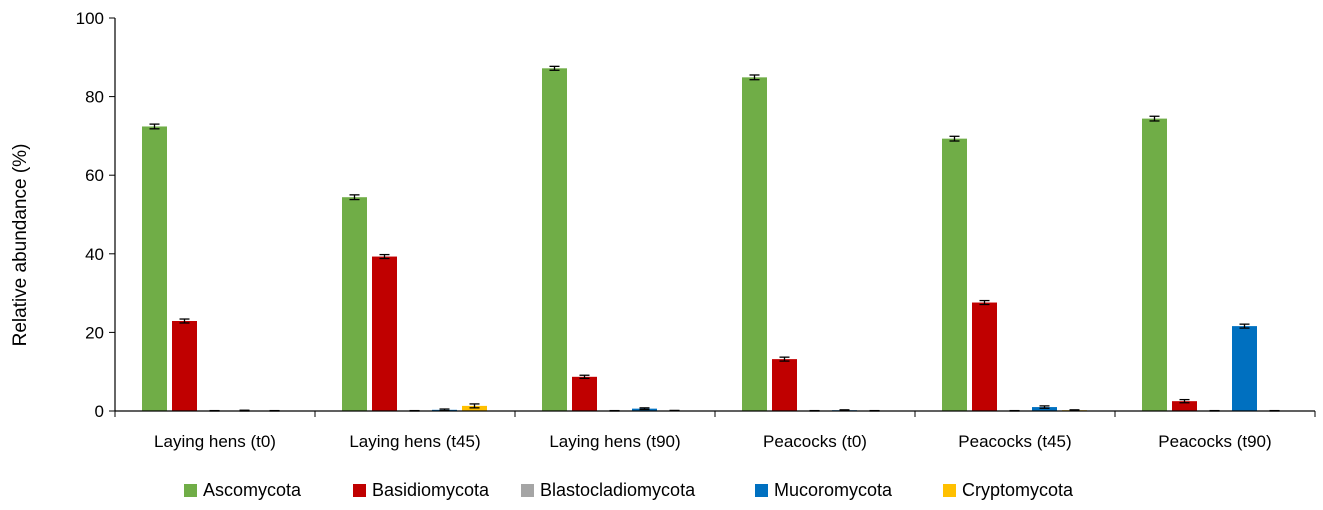  I want to click on legend-item-ascomycota: Ascomycota, so click(243, 490).